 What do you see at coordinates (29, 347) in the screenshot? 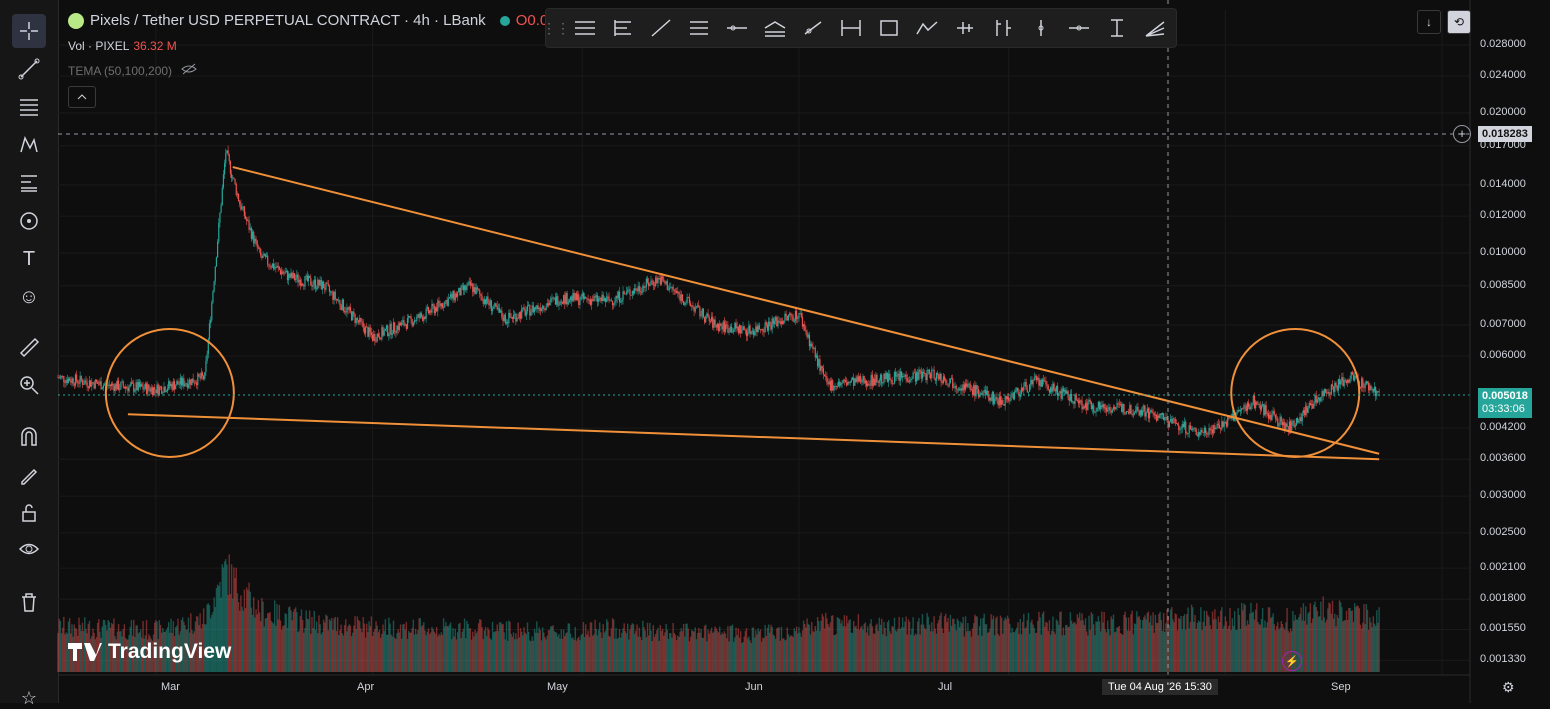
I see `ruler-icon` at bounding box center [29, 347].